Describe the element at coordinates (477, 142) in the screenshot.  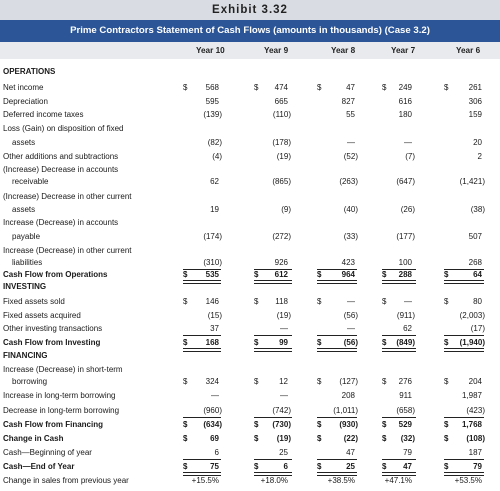
I see `value-cell: 20` at that location.